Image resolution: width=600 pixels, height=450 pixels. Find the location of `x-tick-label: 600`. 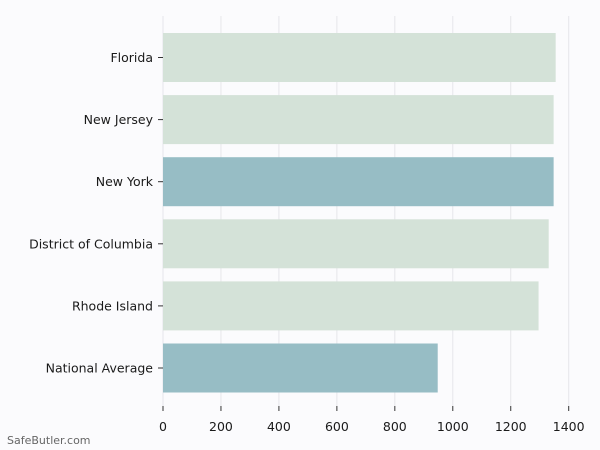

x-tick-label: 600 is located at coordinates (337, 426).